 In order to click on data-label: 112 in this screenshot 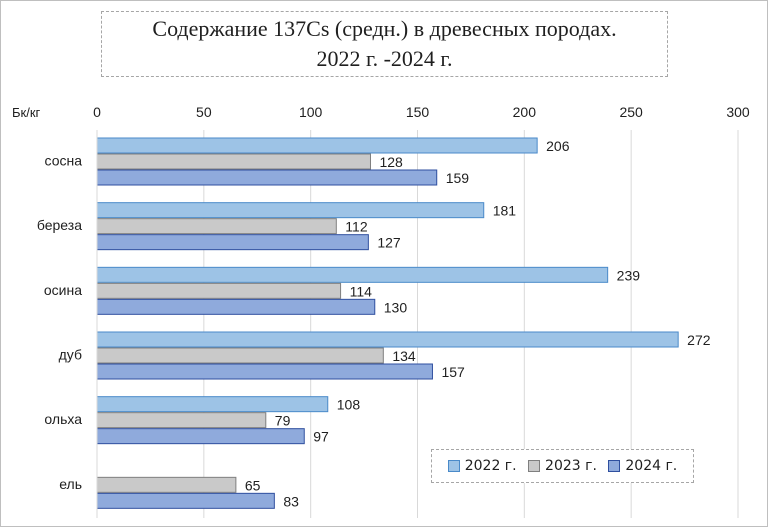, I will do `click(356, 227)`.